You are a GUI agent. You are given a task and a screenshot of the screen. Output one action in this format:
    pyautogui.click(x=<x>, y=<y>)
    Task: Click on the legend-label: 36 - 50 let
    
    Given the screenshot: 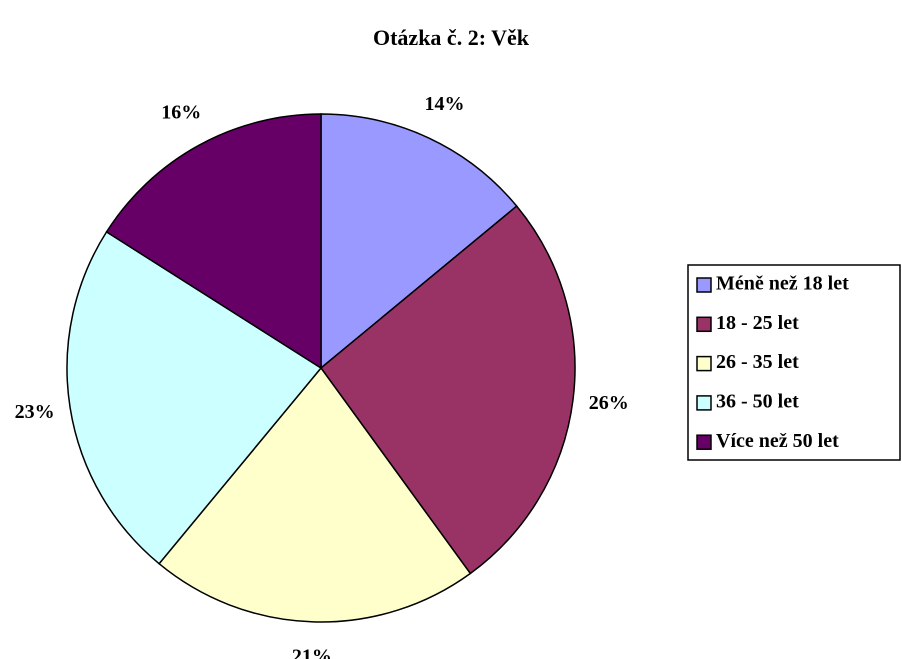 What is the action you would take?
    pyautogui.click(x=757, y=401)
    